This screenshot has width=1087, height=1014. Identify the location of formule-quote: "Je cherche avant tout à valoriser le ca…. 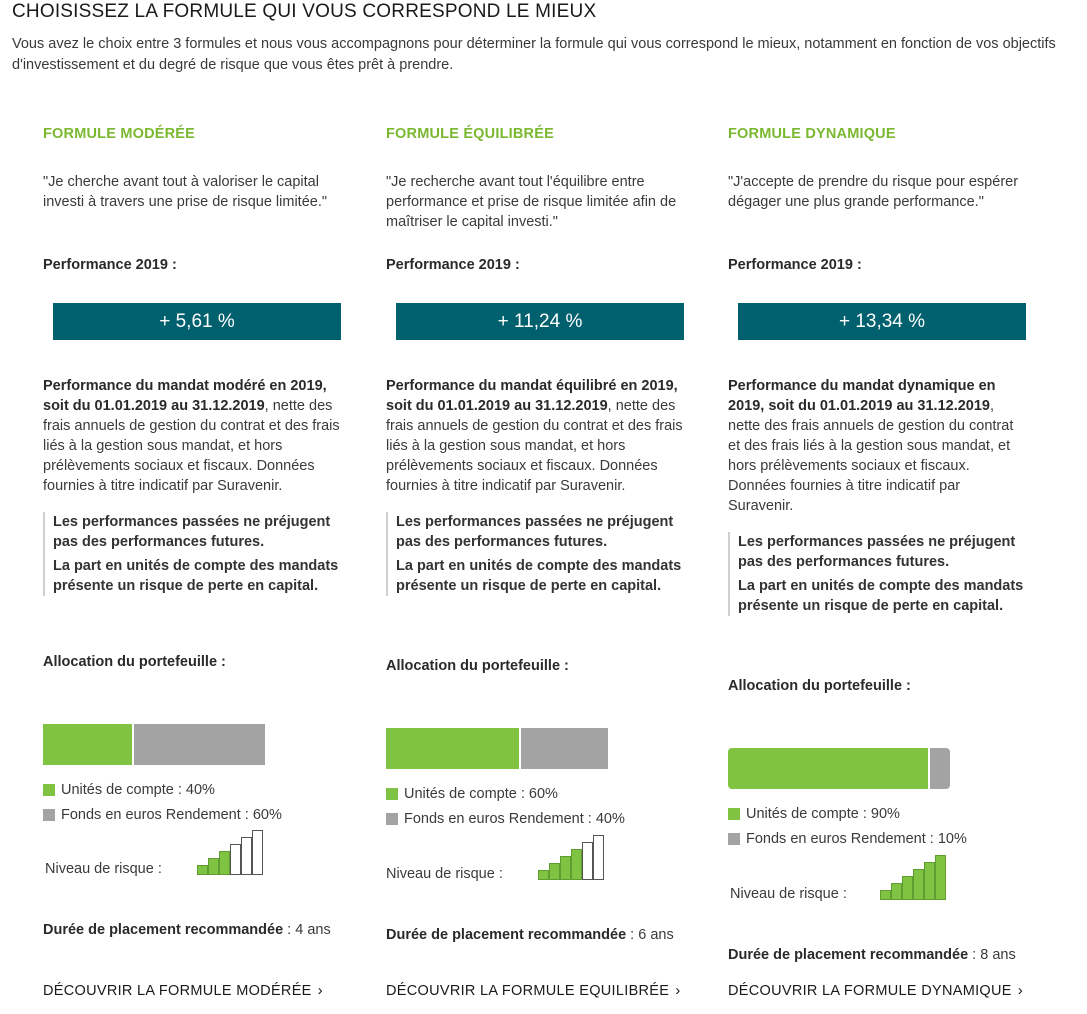
(185, 192).